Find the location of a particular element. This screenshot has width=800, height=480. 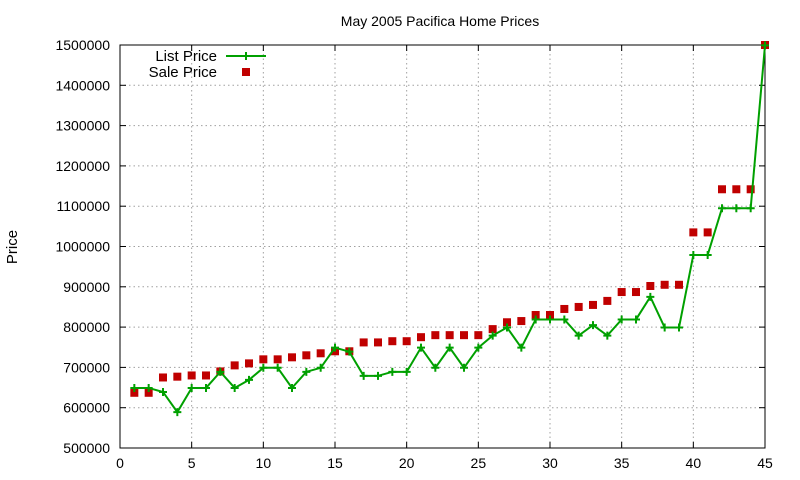

chart-title: May 2005 Pacifica Home Prices is located at coordinates (440, 21).